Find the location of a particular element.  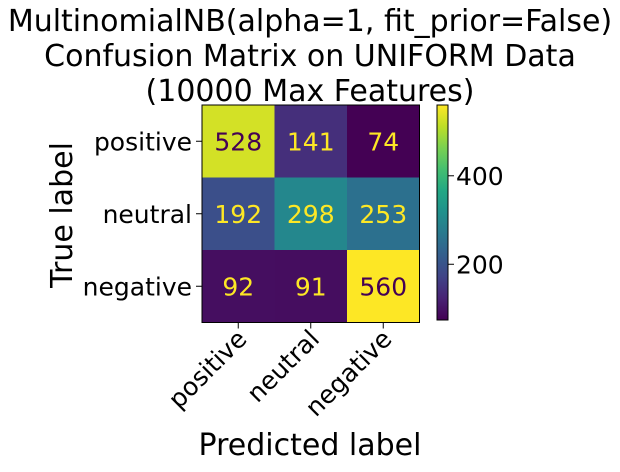

y-axis-ticks: positive neutral negative is located at coordinates (142, 214).